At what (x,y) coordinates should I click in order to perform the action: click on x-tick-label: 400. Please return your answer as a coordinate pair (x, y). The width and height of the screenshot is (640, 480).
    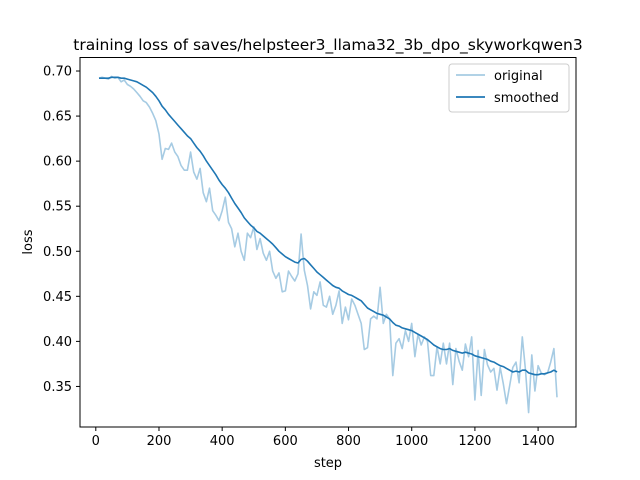
    Looking at the image, I should click on (222, 441).